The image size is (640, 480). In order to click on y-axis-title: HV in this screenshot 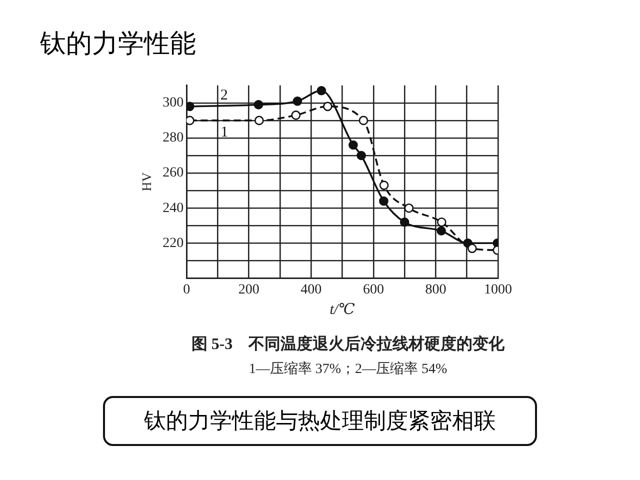, I will do `click(146, 182)`.